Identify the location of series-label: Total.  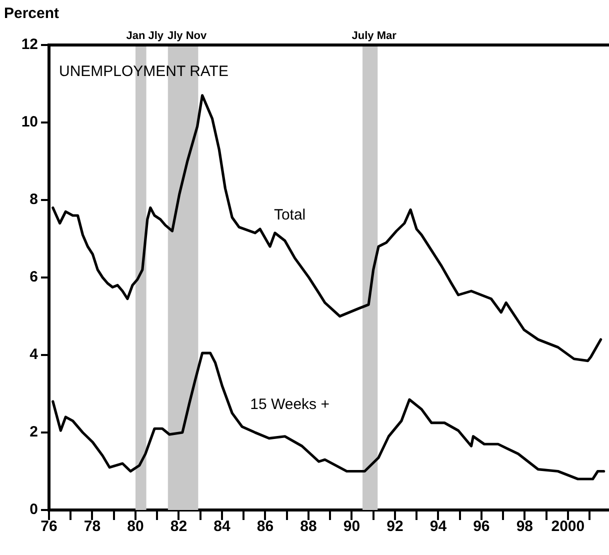
(290, 215).